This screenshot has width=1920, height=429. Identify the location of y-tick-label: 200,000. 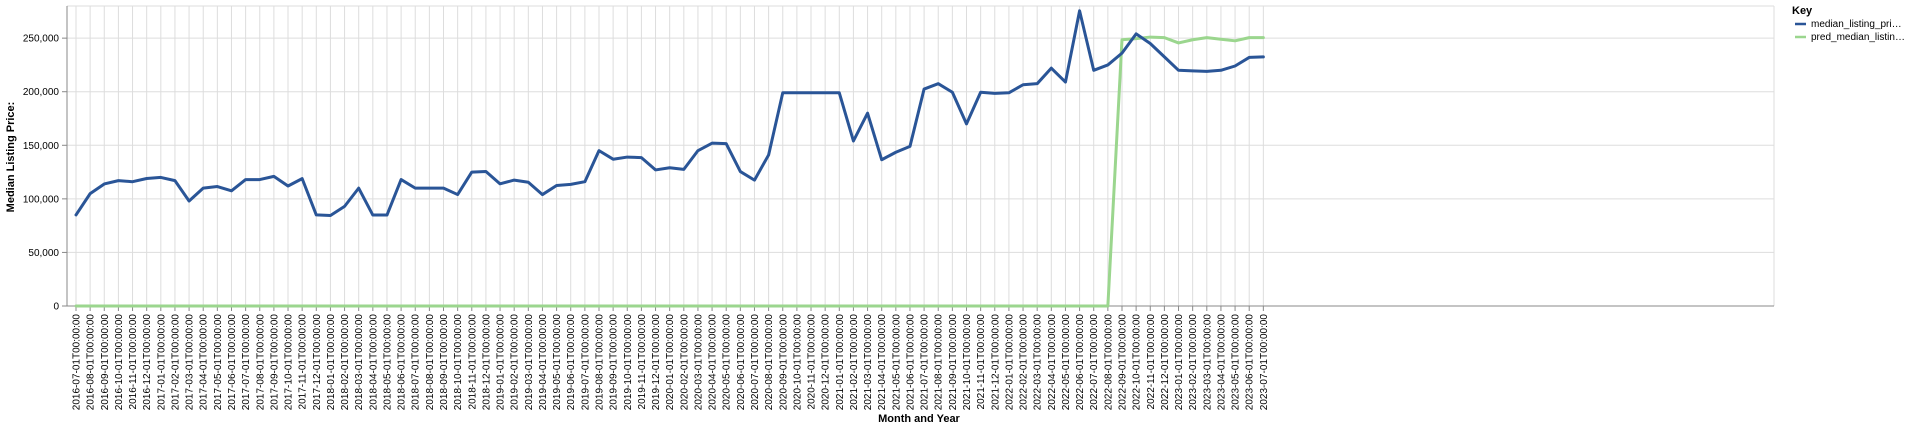
(41, 92).